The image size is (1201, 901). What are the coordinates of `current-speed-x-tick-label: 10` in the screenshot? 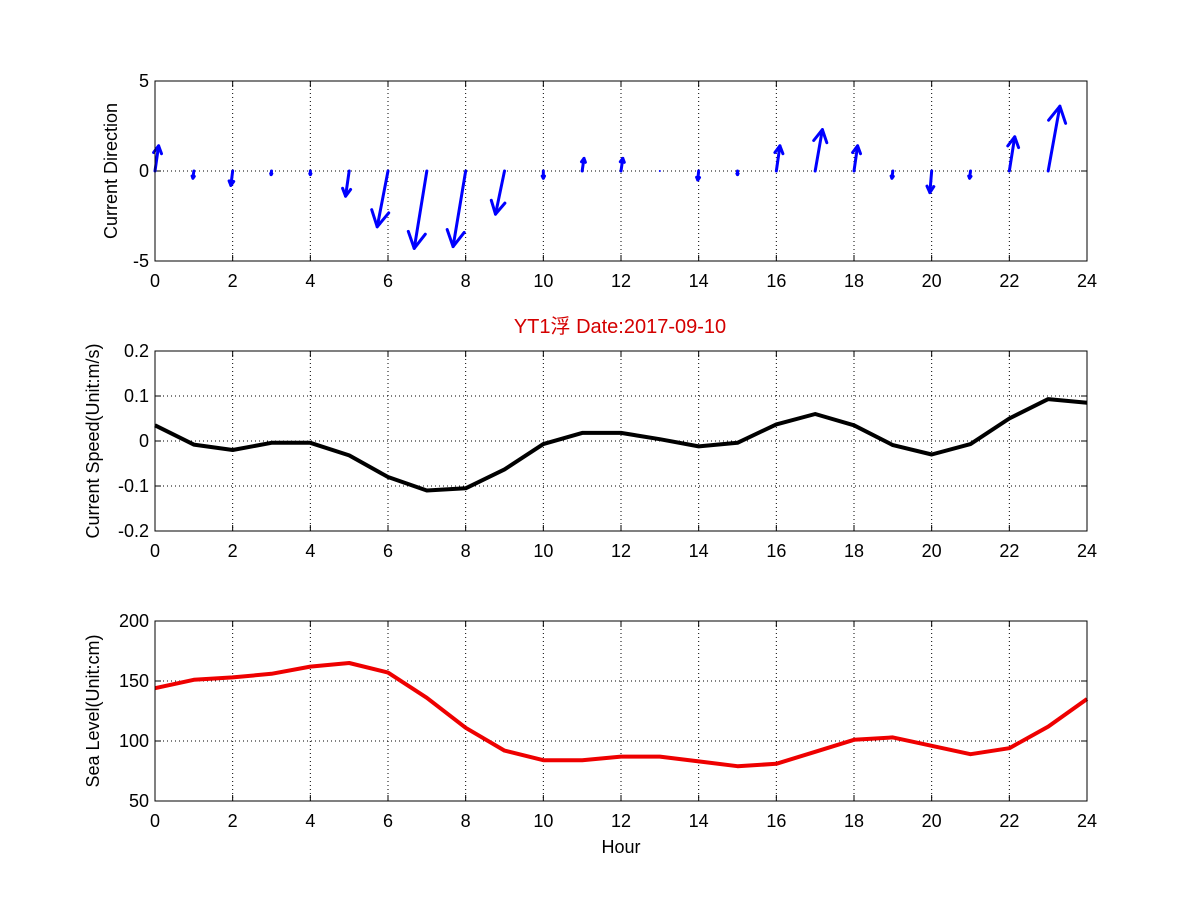 It's located at (543, 551).